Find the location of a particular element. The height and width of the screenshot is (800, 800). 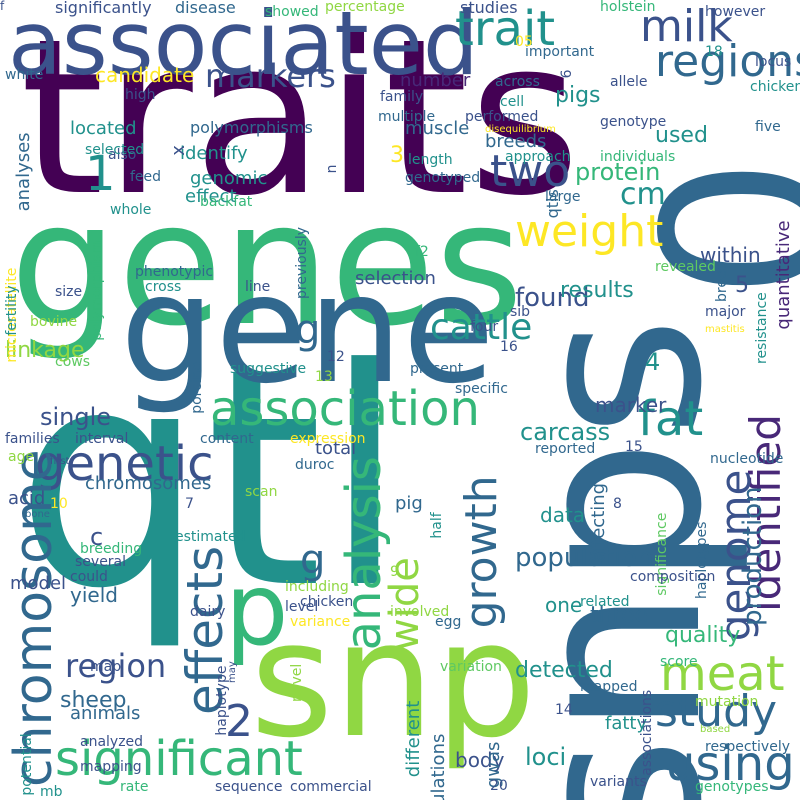

word: protein is located at coordinates (618, 172).